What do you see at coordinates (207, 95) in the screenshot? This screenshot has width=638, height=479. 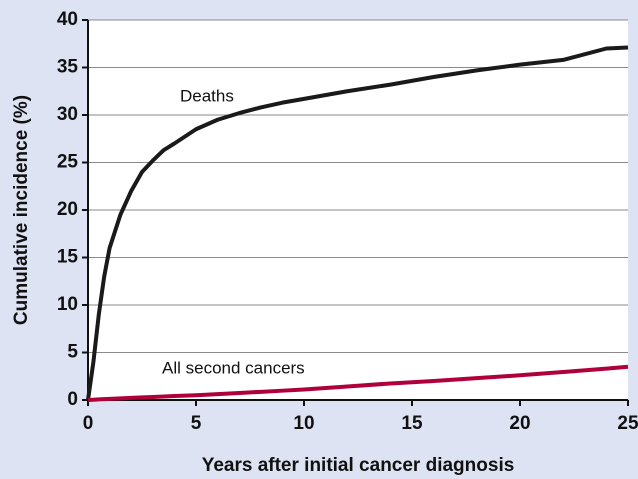 I see `series-label: Deaths` at bounding box center [207, 95].